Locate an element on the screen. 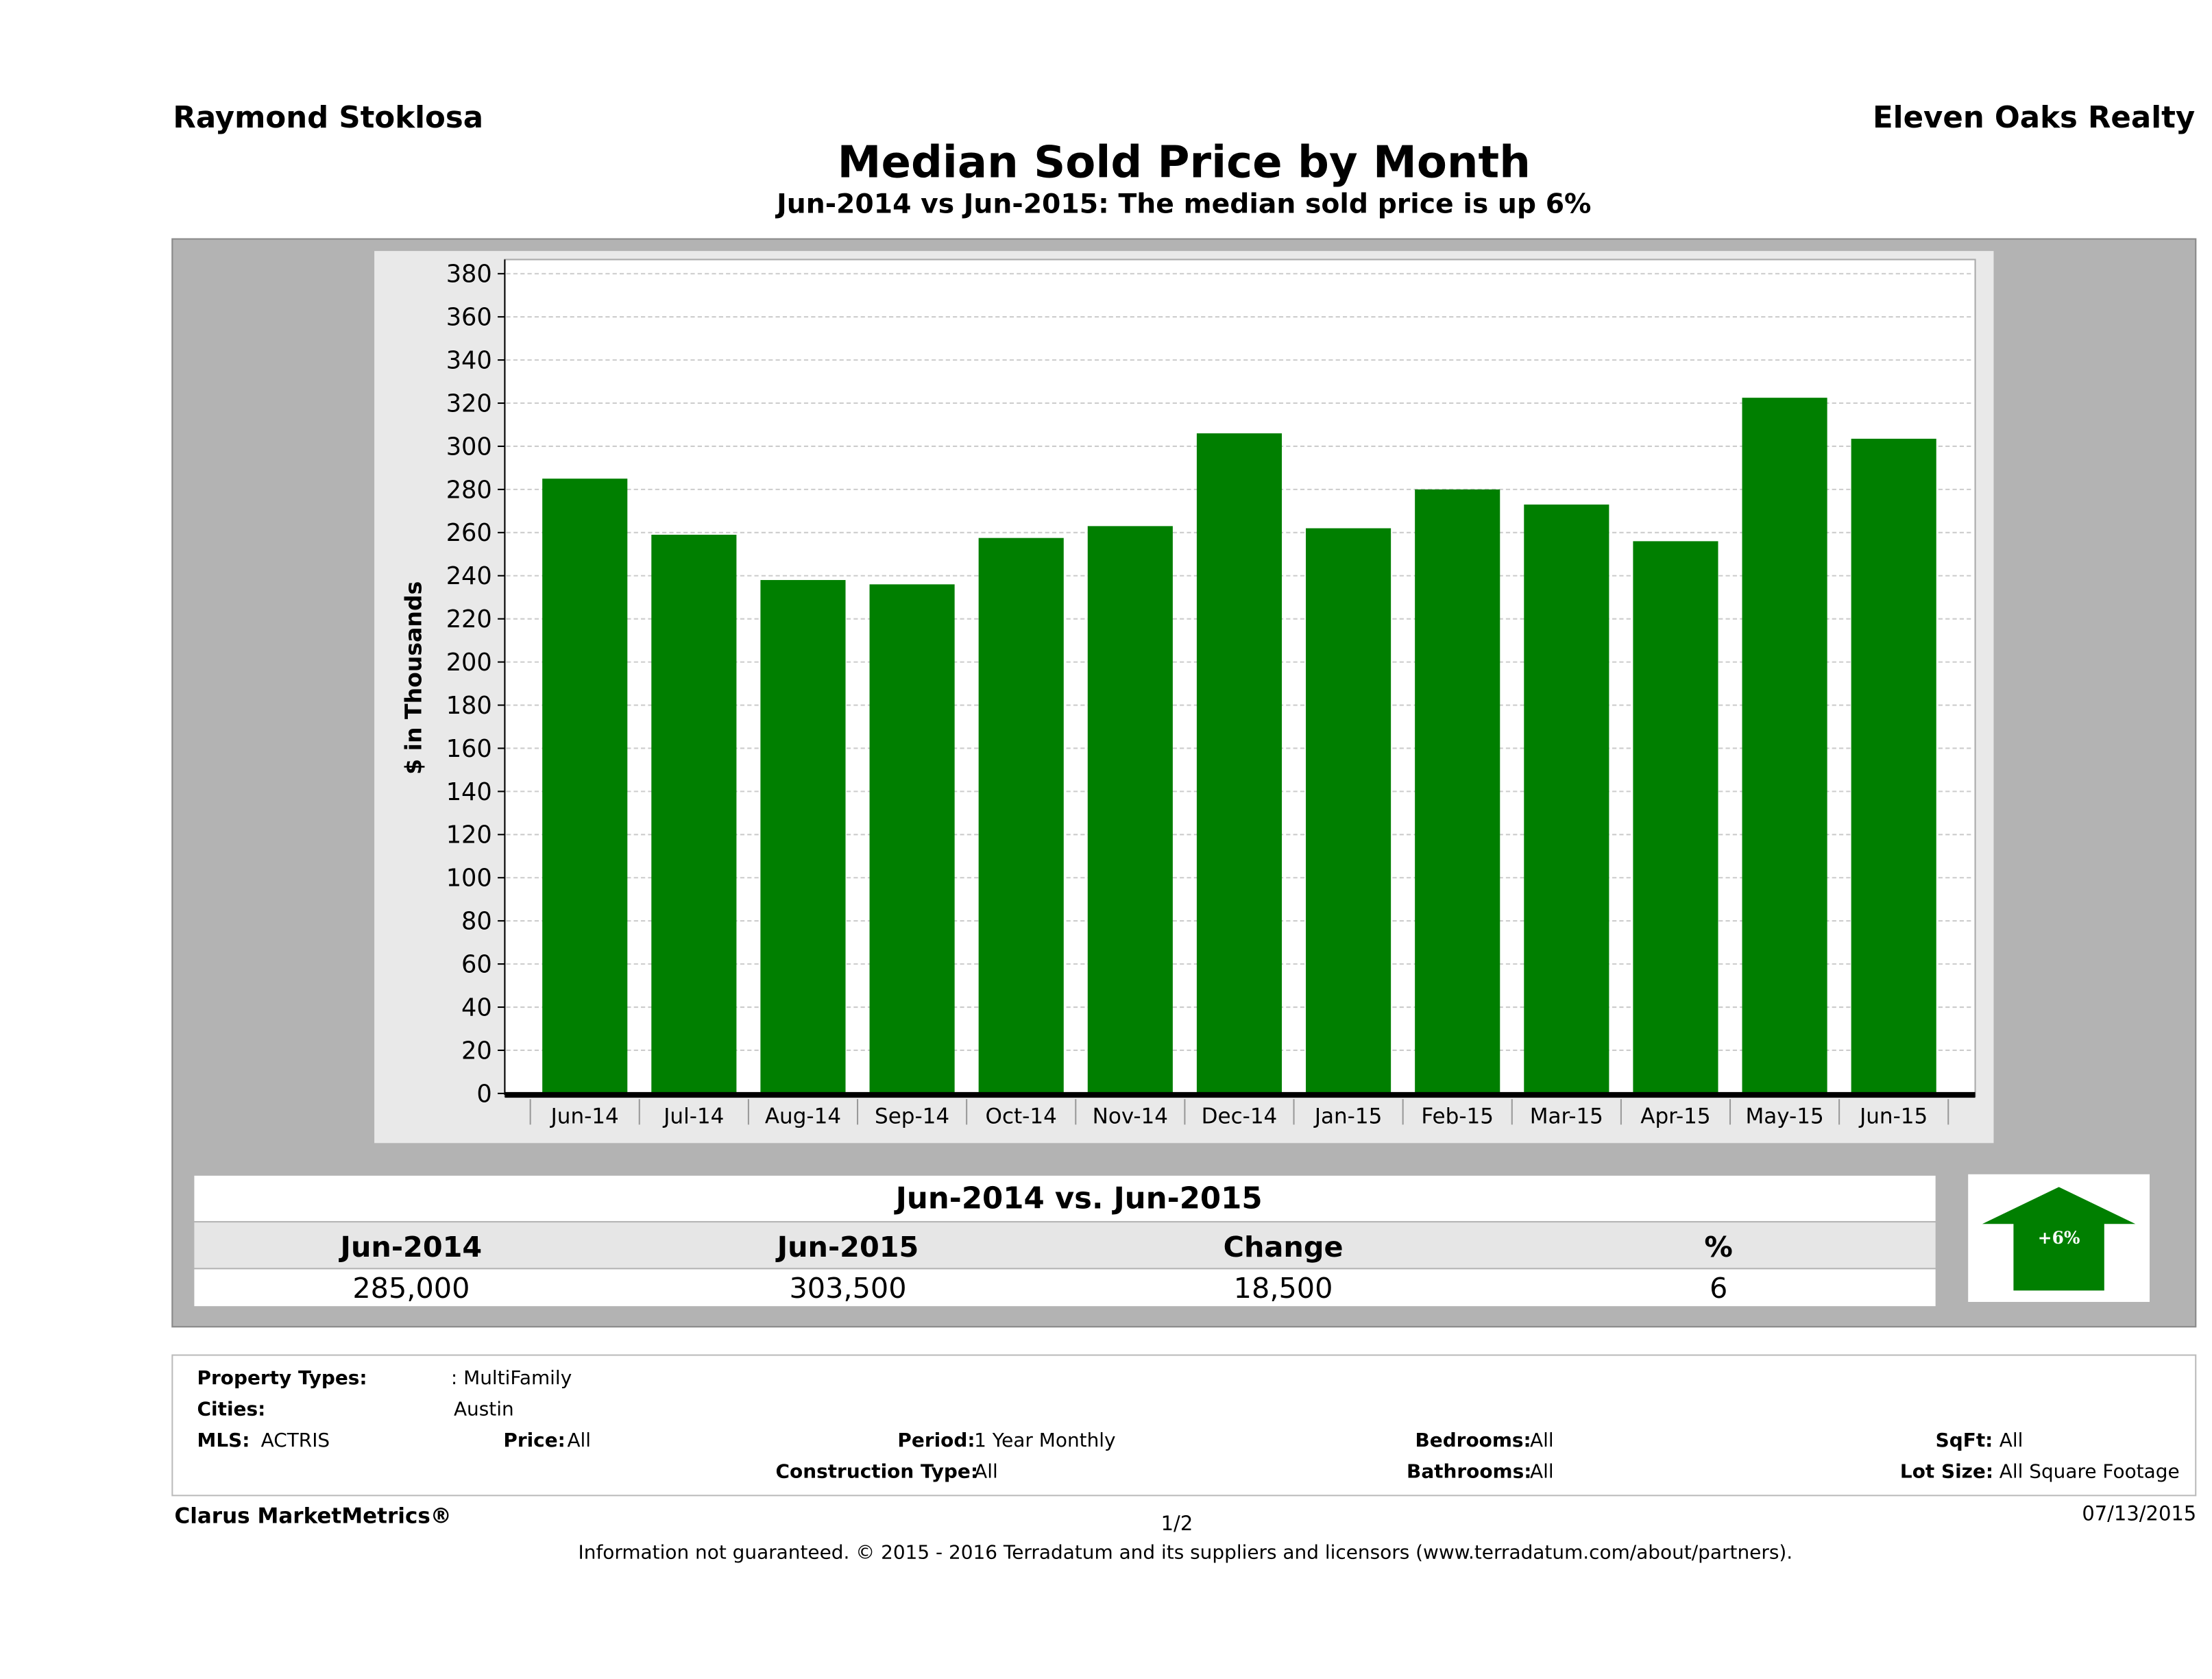 Image resolution: width=2212 pixels, height=1679 pixels. value-jun-2015: 303,500 is located at coordinates (848, 1287).